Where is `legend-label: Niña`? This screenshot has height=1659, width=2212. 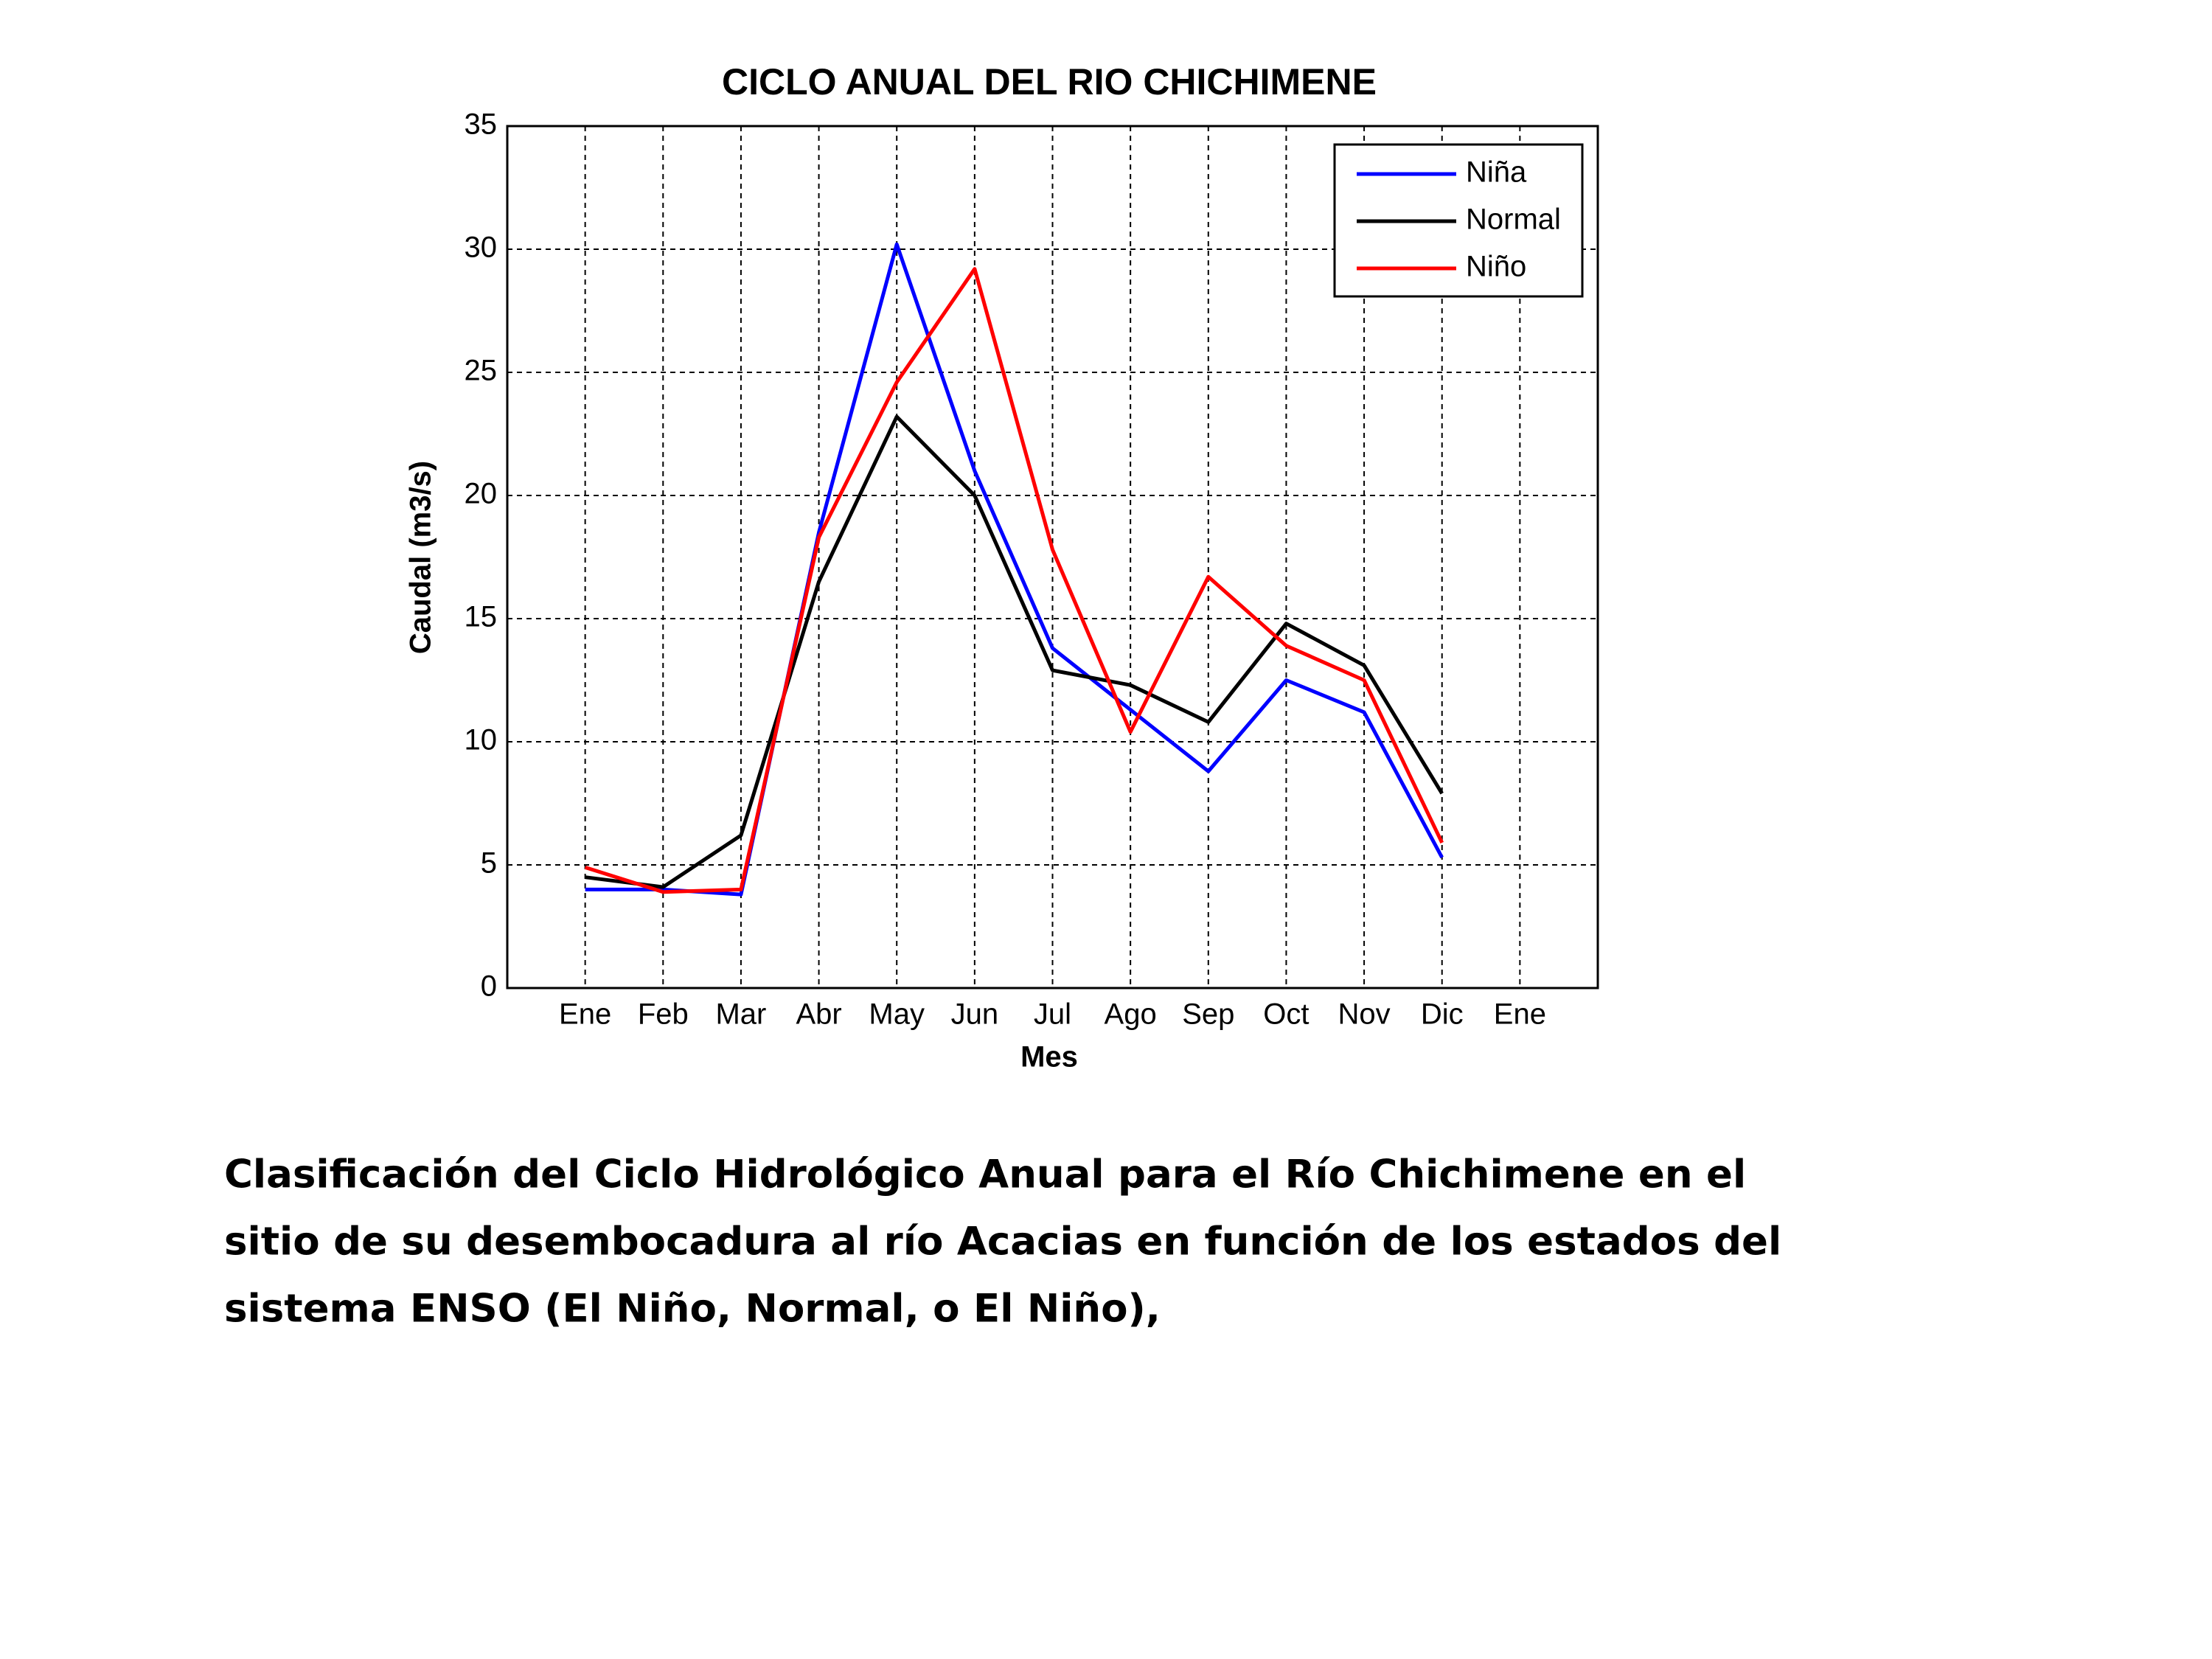
legend-label: Niña is located at coordinates (1496, 172).